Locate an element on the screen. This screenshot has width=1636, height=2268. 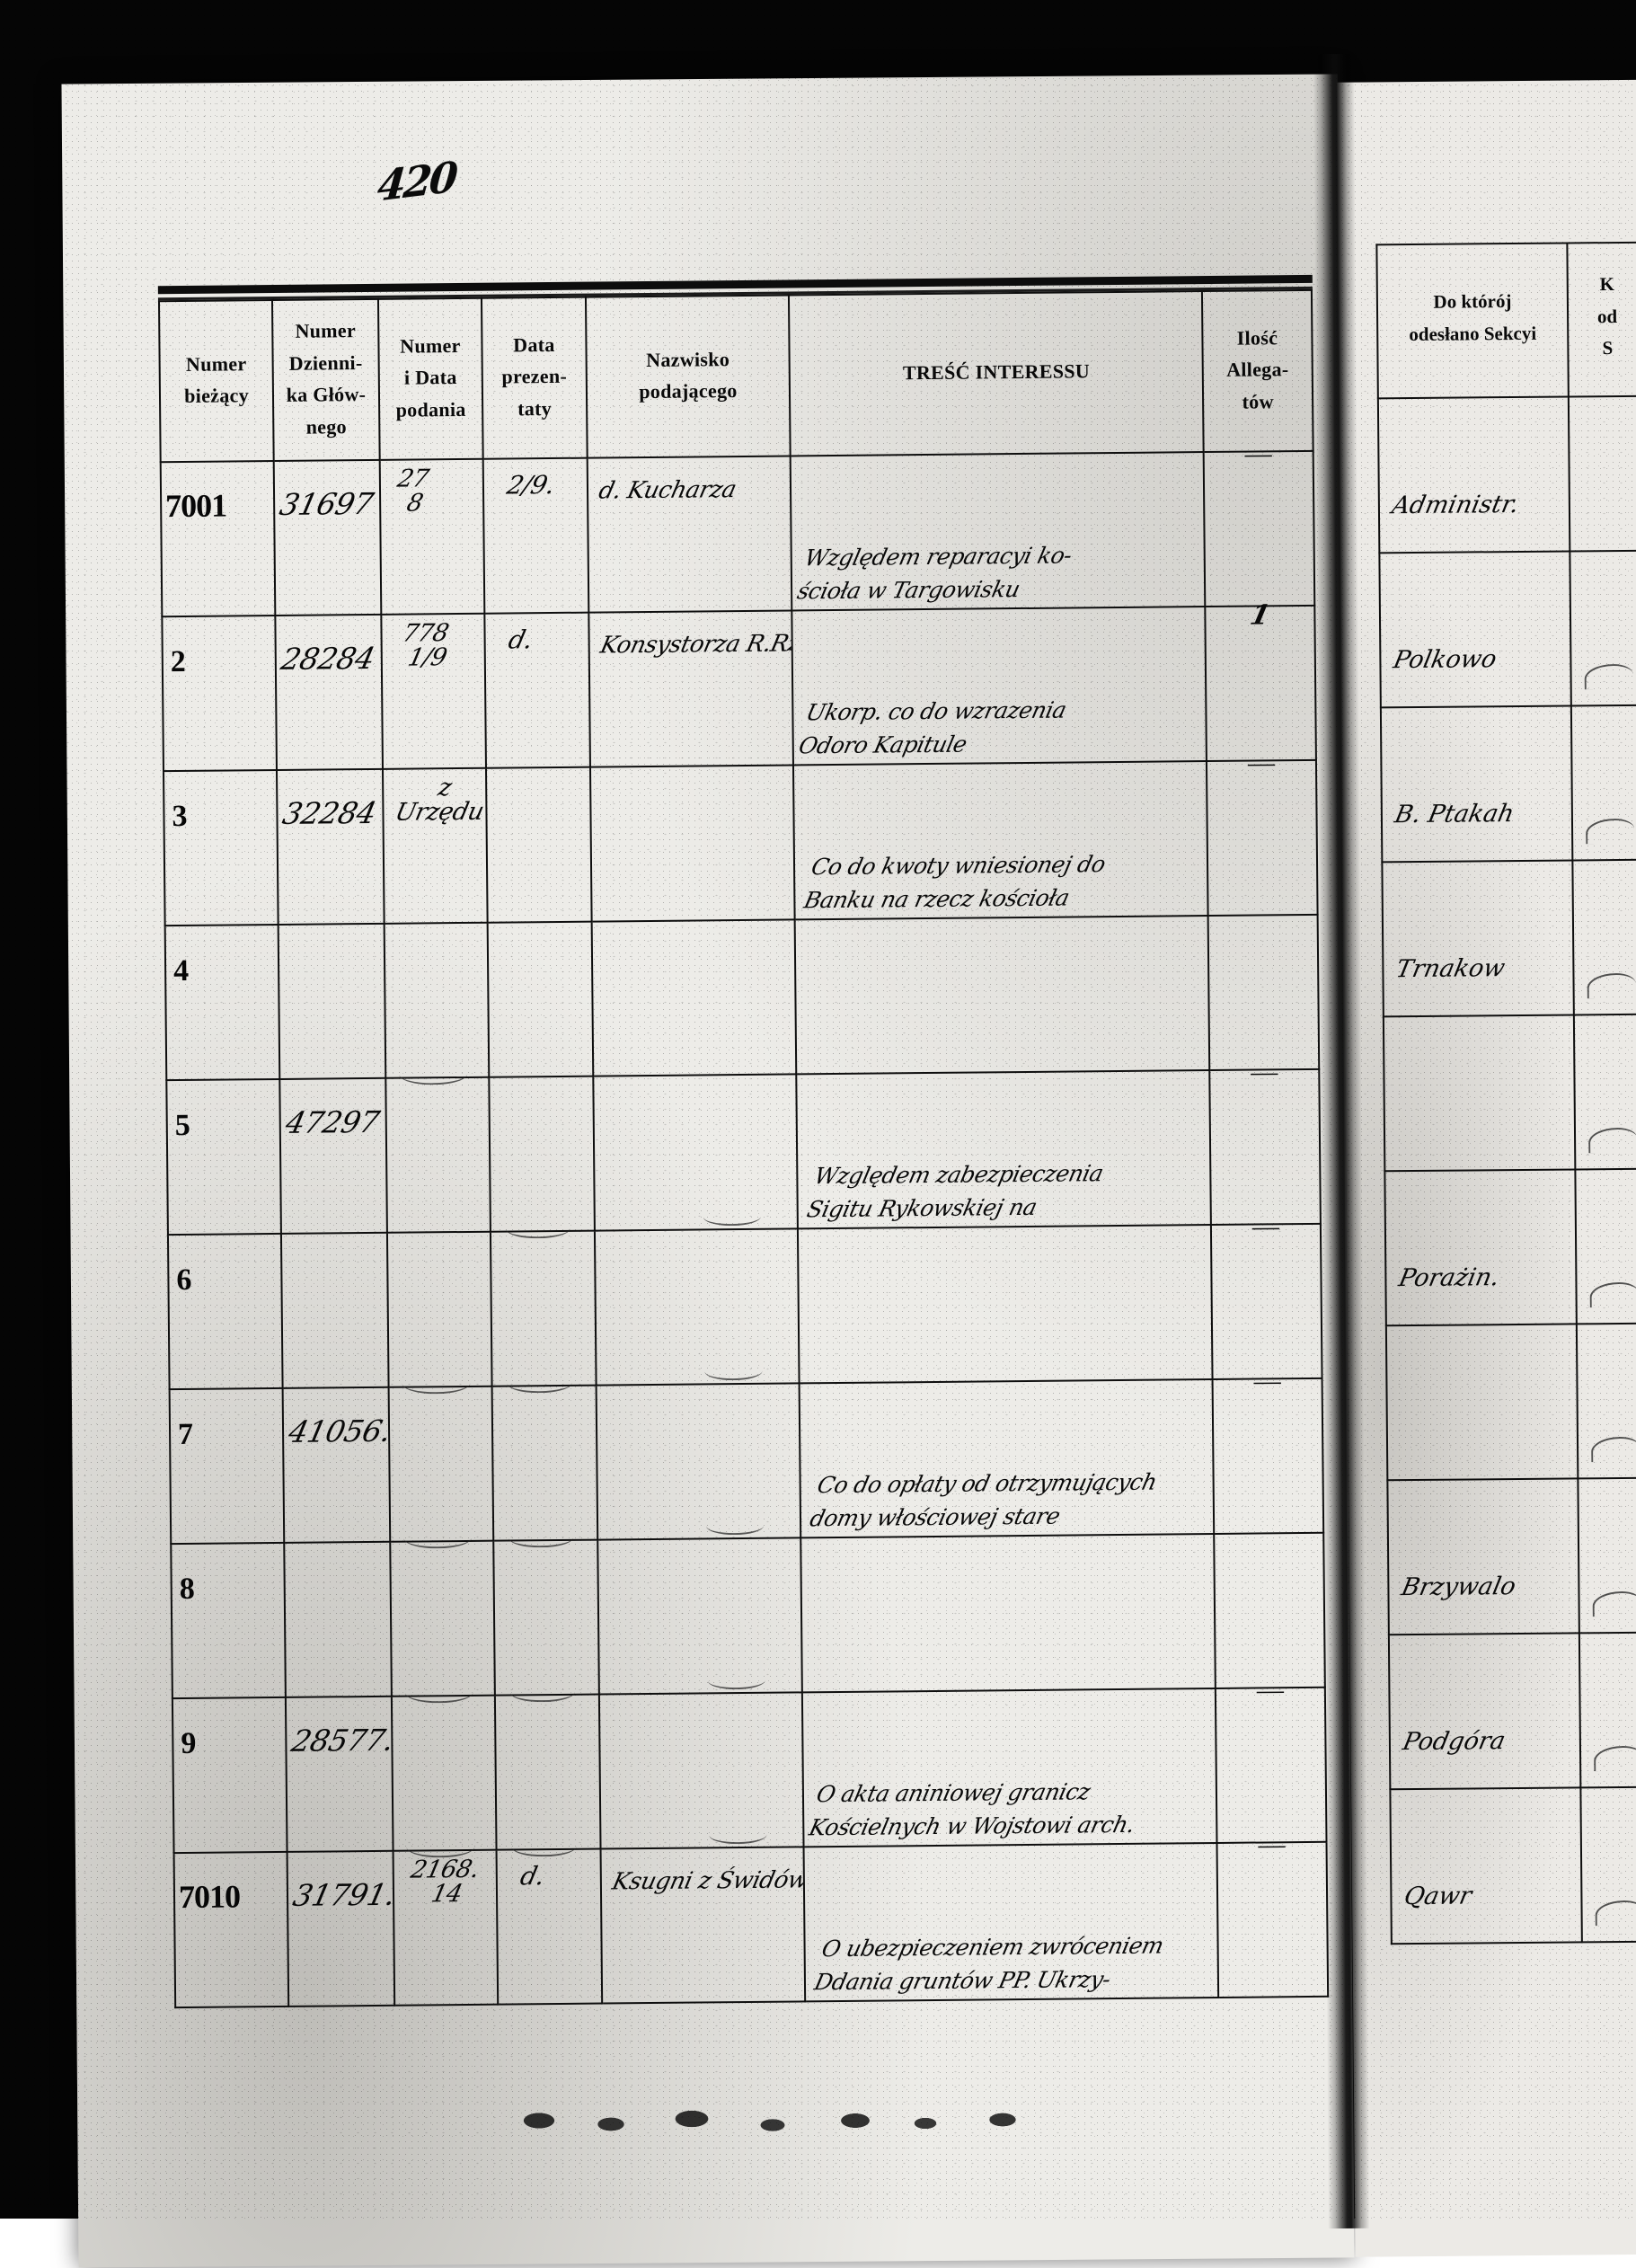
header-line: bieżący is located at coordinates (217, 396).